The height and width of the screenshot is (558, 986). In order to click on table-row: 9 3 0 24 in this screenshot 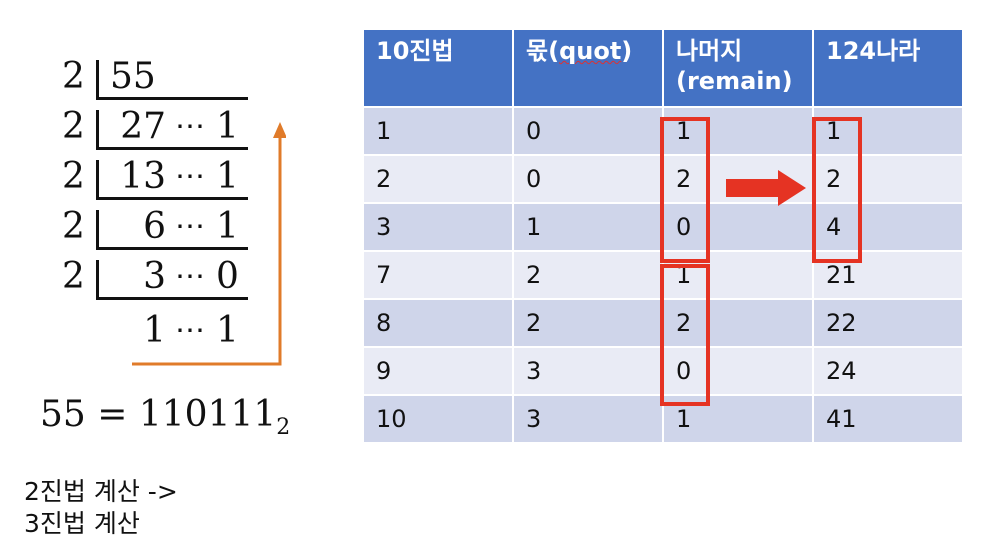, I will do `click(663, 371)`.